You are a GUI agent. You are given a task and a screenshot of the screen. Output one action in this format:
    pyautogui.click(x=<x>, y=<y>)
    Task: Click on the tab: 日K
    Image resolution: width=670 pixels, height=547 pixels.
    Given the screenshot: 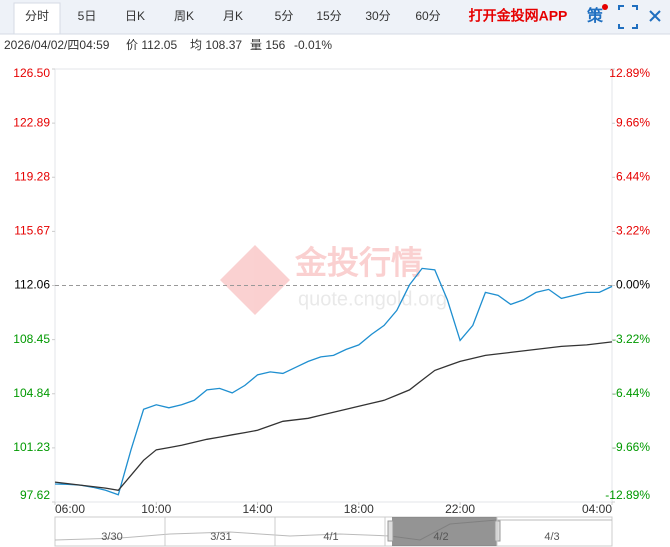 What is the action you would take?
    pyautogui.click(x=135, y=16)
    